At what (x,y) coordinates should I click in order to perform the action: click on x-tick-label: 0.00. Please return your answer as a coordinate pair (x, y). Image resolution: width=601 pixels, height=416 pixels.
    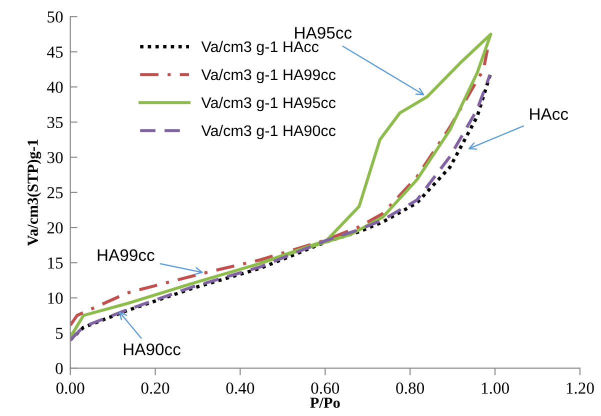
    Looking at the image, I should click on (70, 388).